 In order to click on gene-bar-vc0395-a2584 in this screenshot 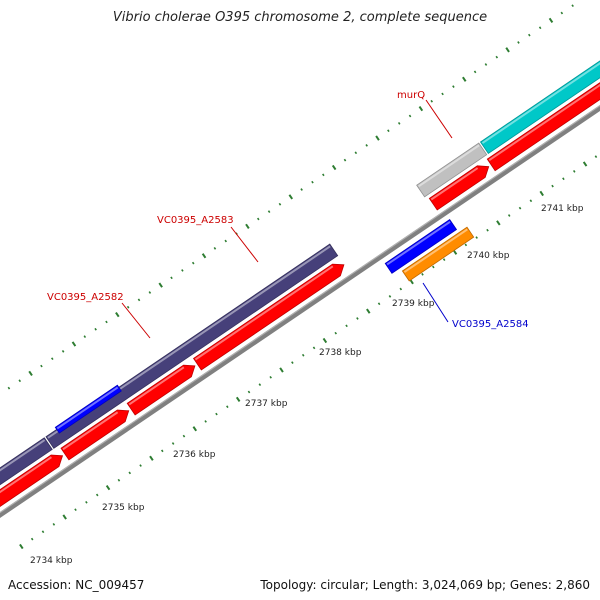, I will do `click(421, 246)`.